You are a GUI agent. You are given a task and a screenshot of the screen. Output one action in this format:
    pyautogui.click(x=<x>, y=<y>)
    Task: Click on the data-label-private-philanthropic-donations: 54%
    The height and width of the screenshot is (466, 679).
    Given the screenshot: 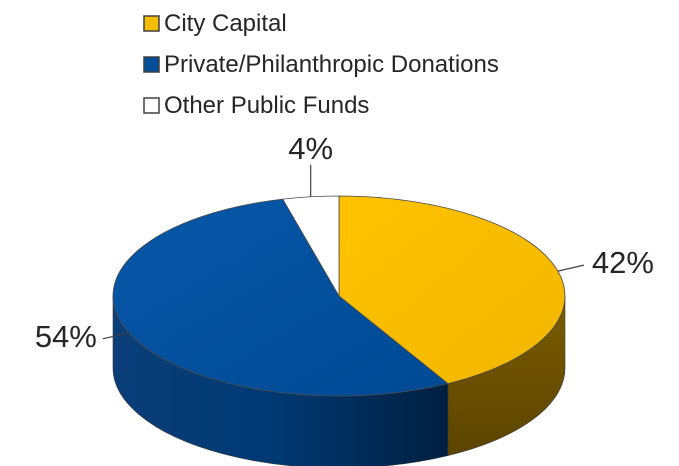 What is the action you would take?
    pyautogui.click(x=66, y=336)
    